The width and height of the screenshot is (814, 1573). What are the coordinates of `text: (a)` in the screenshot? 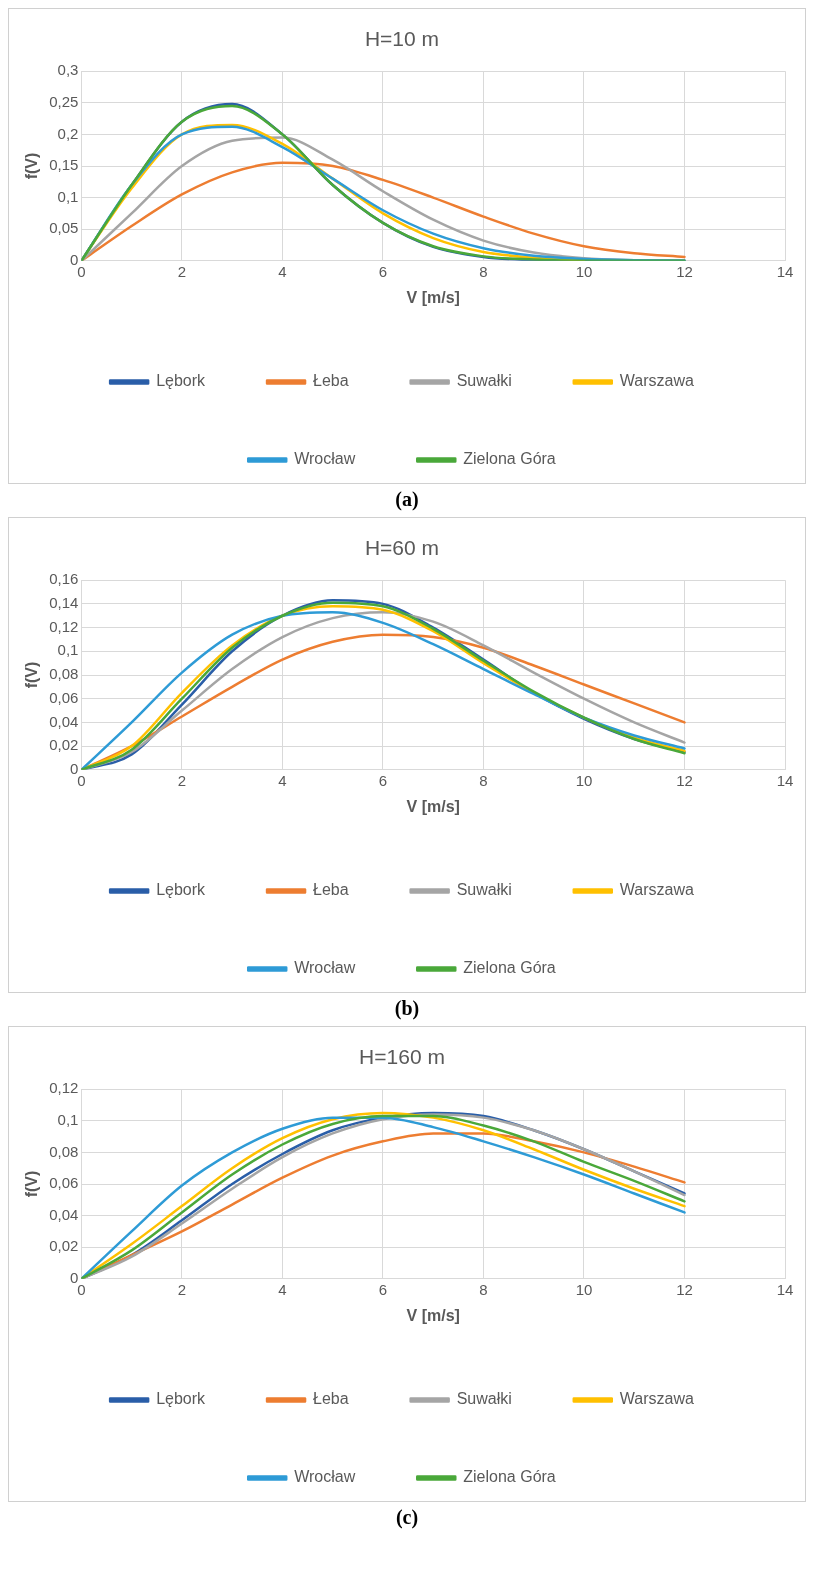 It's located at (407, 499).